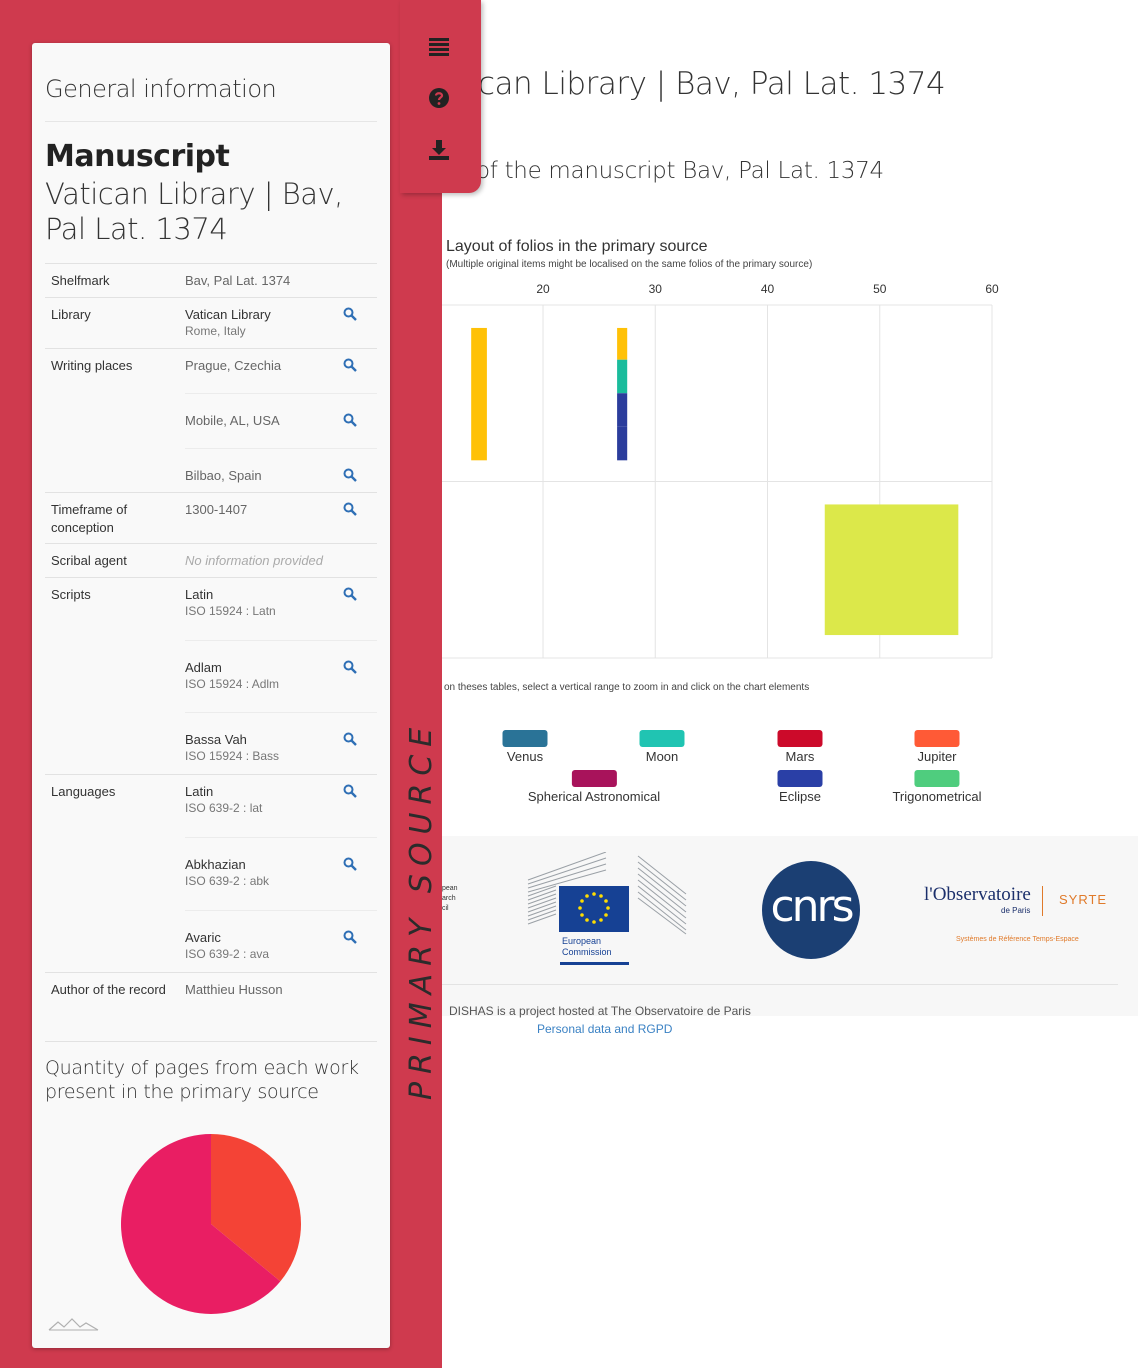 Image resolution: width=1138 pixels, height=1368 pixels. I want to click on language-name: Abkhazian, so click(215, 864).